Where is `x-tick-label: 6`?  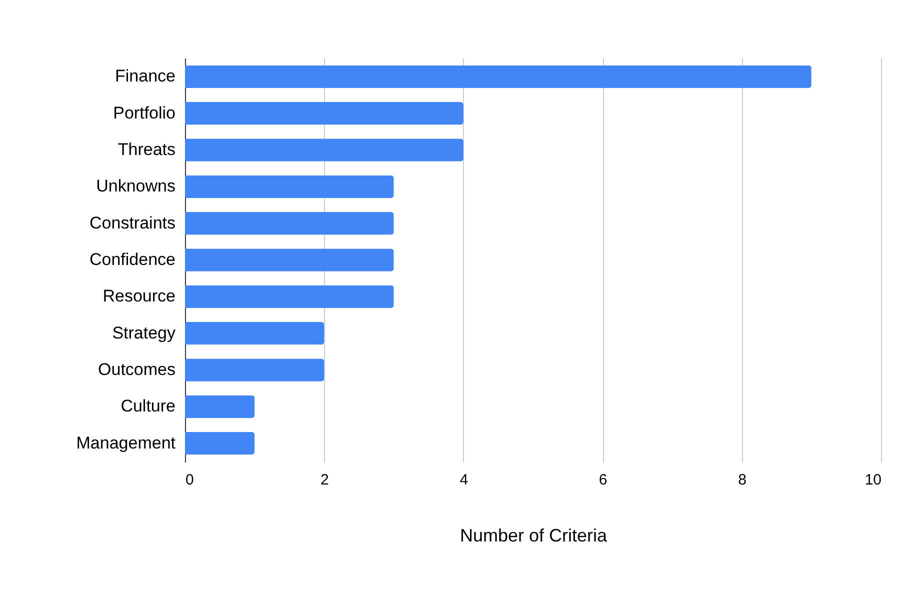
x-tick-label: 6 is located at coordinates (603, 480).